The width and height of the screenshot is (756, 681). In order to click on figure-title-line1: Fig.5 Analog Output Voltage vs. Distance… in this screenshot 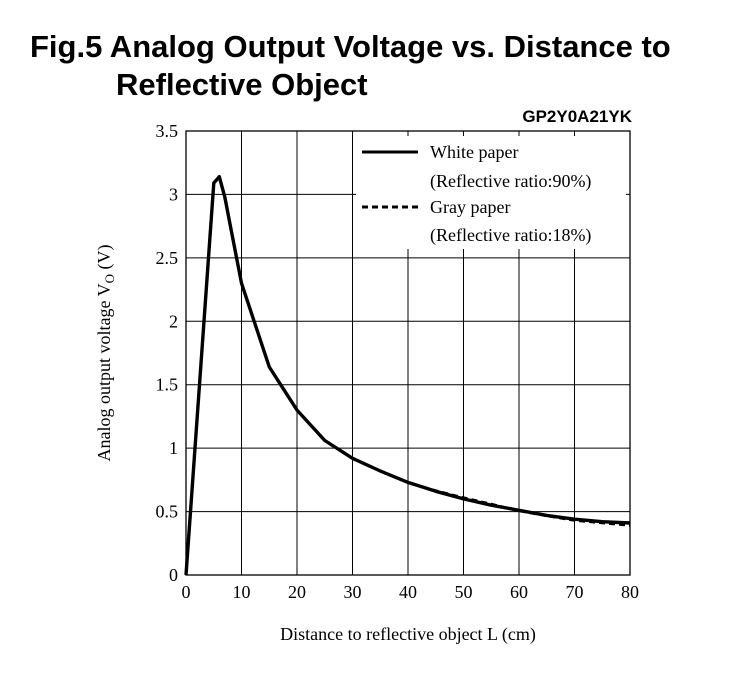, I will do `click(350, 46)`.